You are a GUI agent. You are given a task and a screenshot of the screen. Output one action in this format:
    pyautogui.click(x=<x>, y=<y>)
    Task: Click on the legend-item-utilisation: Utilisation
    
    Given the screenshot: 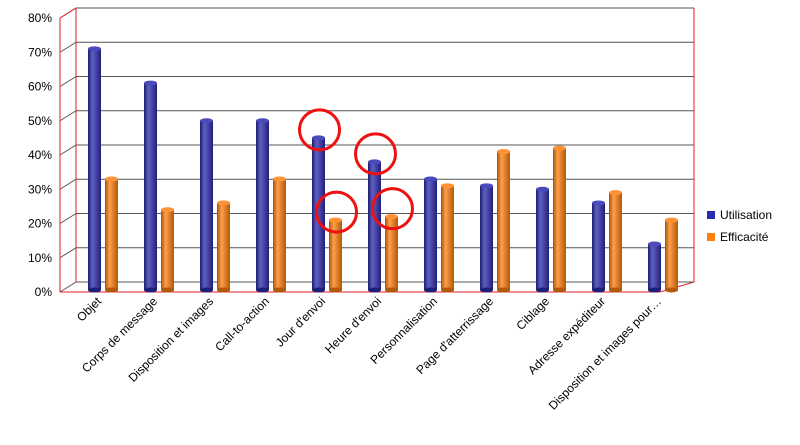 What is the action you would take?
    pyautogui.click(x=739, y=215)
    